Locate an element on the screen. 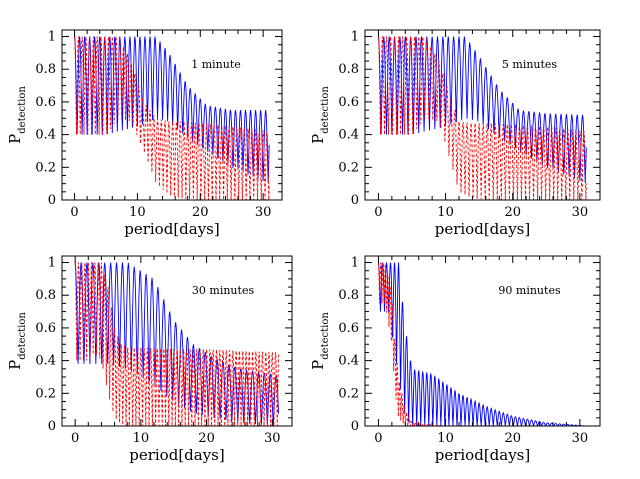 The width and height of the screenshot is (640, 479). panel-annotation: 30 minutes is located at coordinates (223, 290).